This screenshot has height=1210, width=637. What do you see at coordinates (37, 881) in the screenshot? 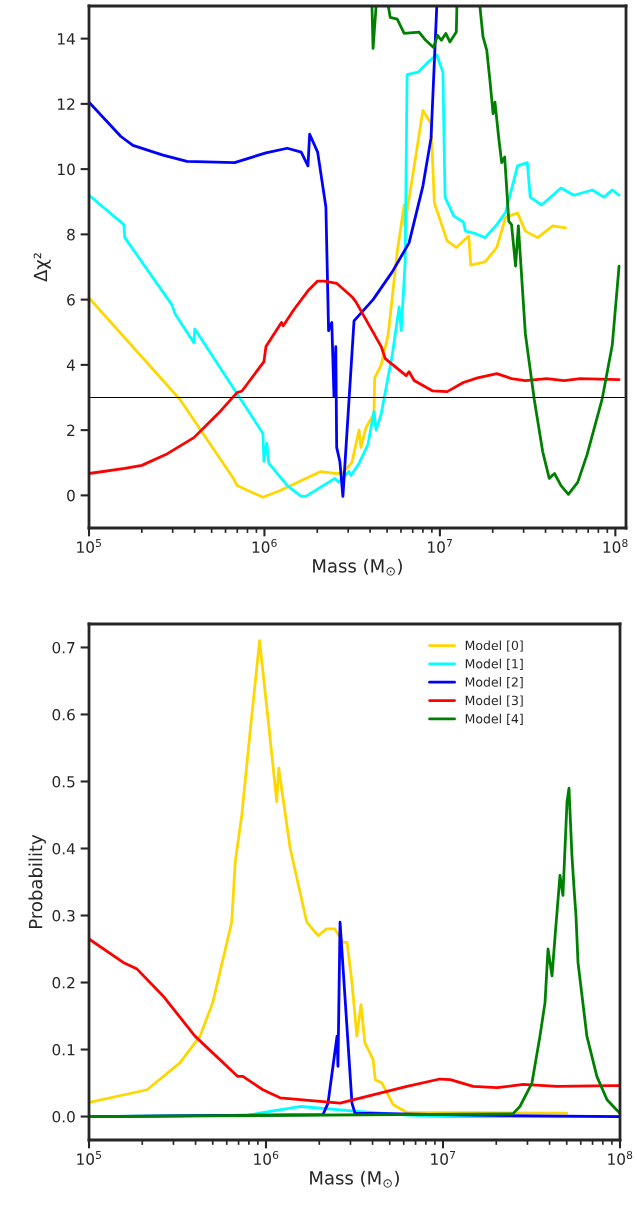
I see `y-axis-title: Probability` at bounding box center [37, 881].